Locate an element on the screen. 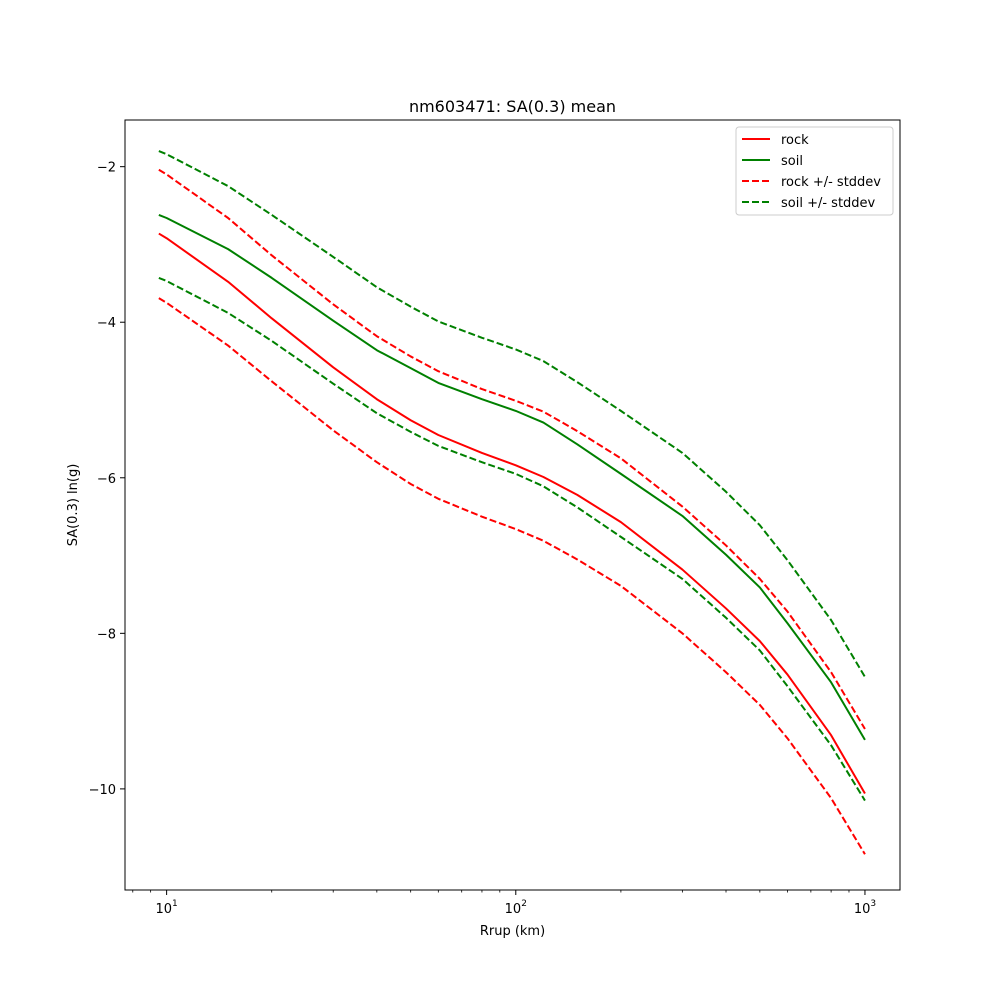 This screenshot has height=1000, width=1000. x-tick-label-exponent: 1 is located at coordinates (175, 904).